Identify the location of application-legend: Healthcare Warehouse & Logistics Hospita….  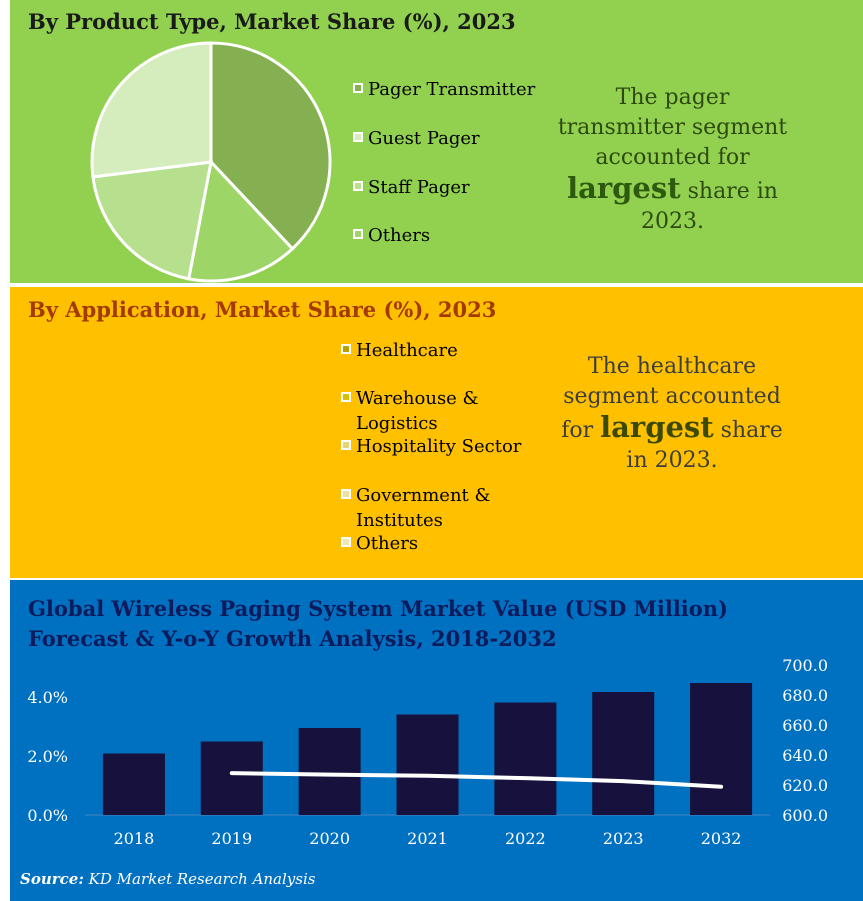
(441, 447).